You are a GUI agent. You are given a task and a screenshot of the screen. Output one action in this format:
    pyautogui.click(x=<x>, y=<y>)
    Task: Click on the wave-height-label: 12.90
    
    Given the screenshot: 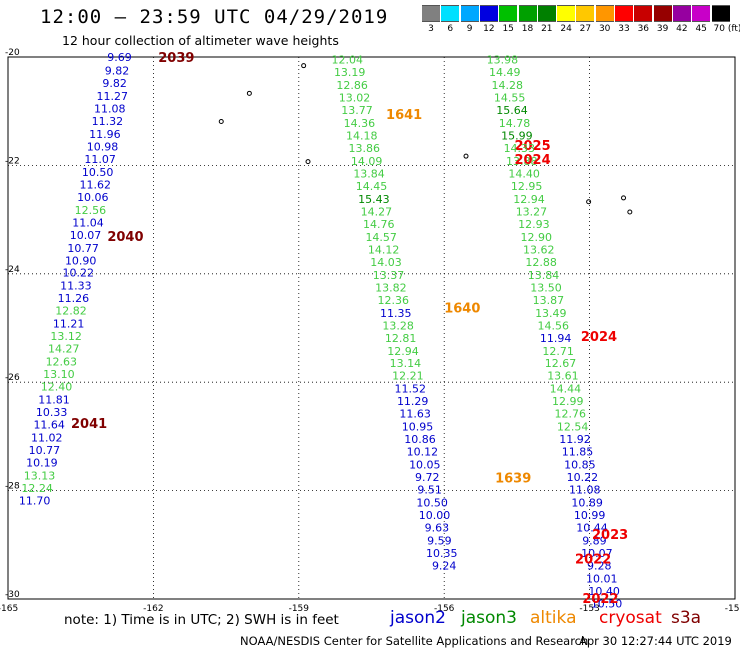 What is the action you would take?
    pyautogui.click(x=537, y=237)
    